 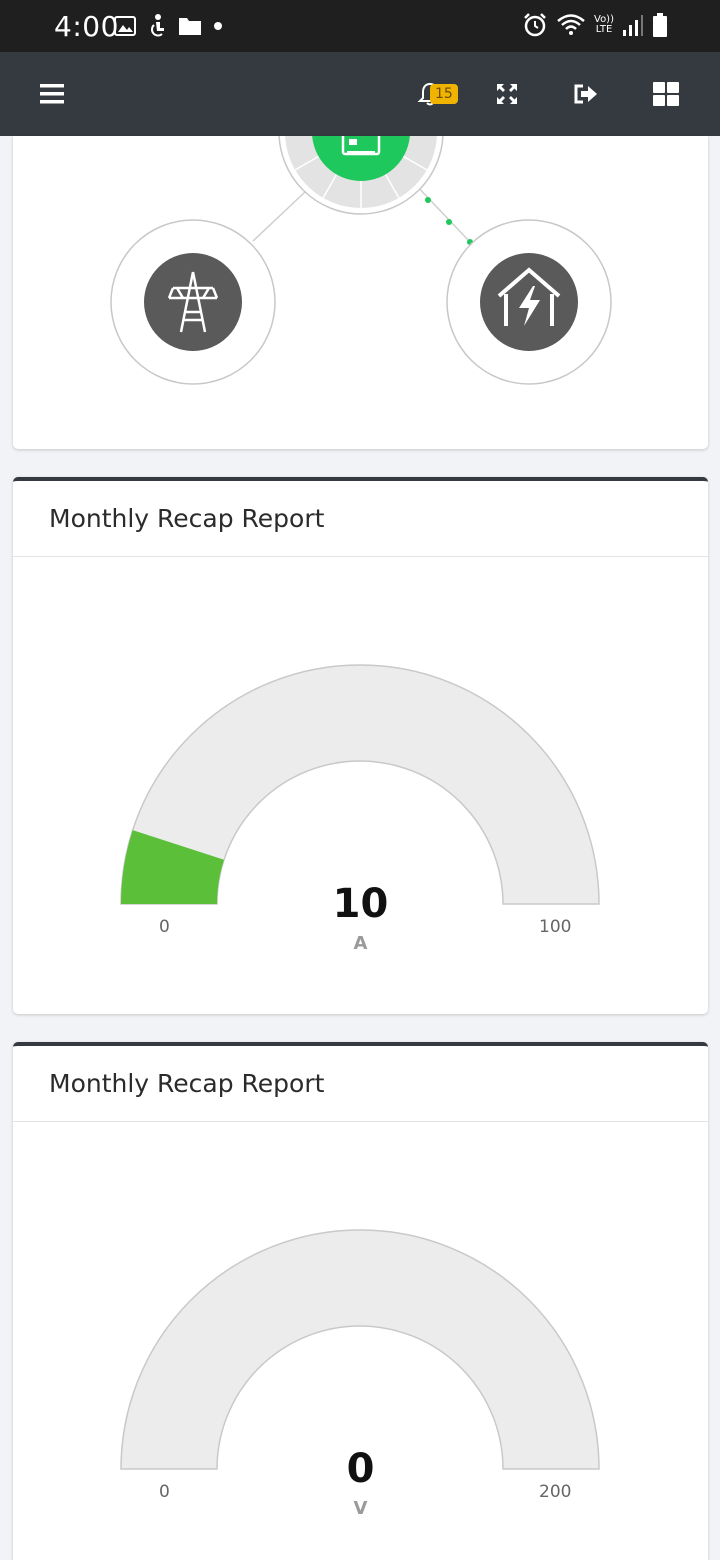 I want to click on grid-node, so click(x=193, y=302).